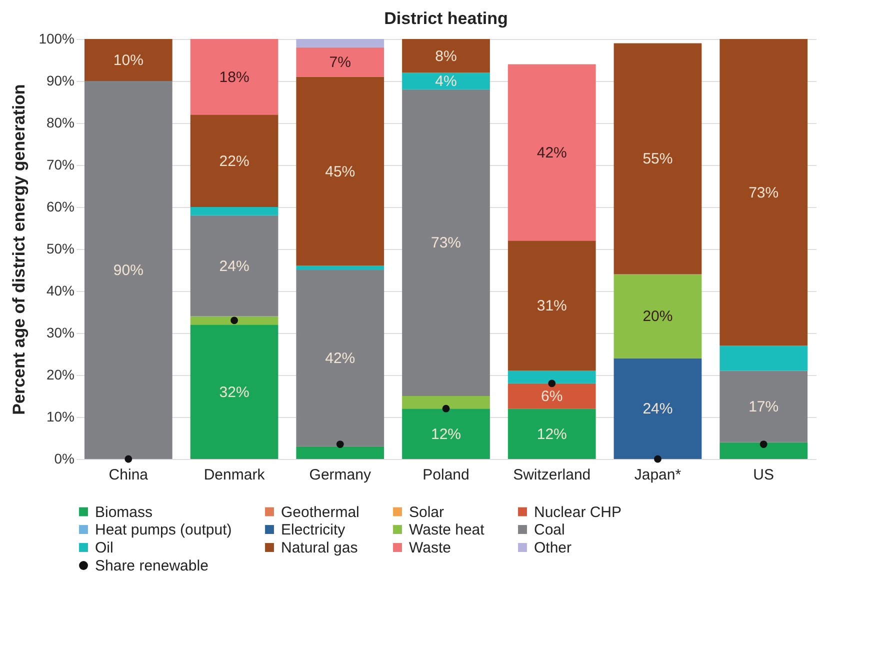 Image resolution: width=888 pixels, height=654 pixels. I want to click on y-tick-label: 10%, so click(60, 416).